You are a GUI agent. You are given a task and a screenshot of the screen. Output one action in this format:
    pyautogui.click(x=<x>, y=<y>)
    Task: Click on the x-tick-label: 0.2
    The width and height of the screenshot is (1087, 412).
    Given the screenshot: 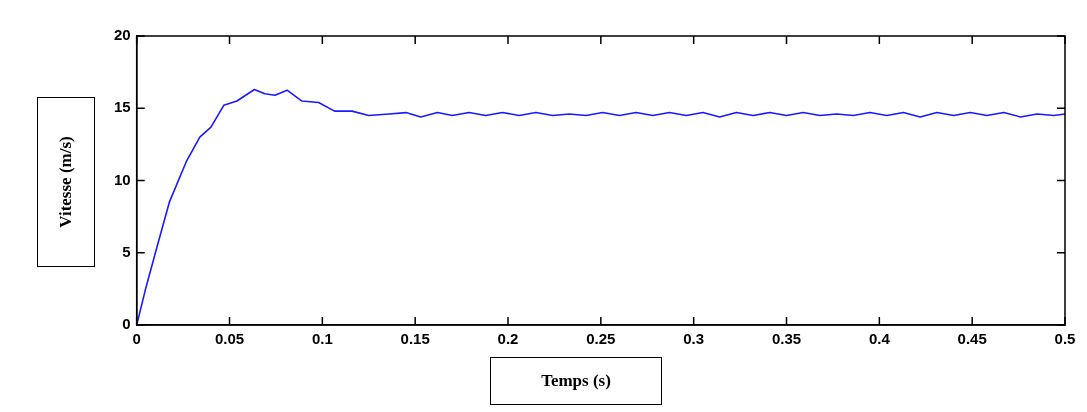 What is the action you would take?
    pyautogui.click(x=508, y=339)
    